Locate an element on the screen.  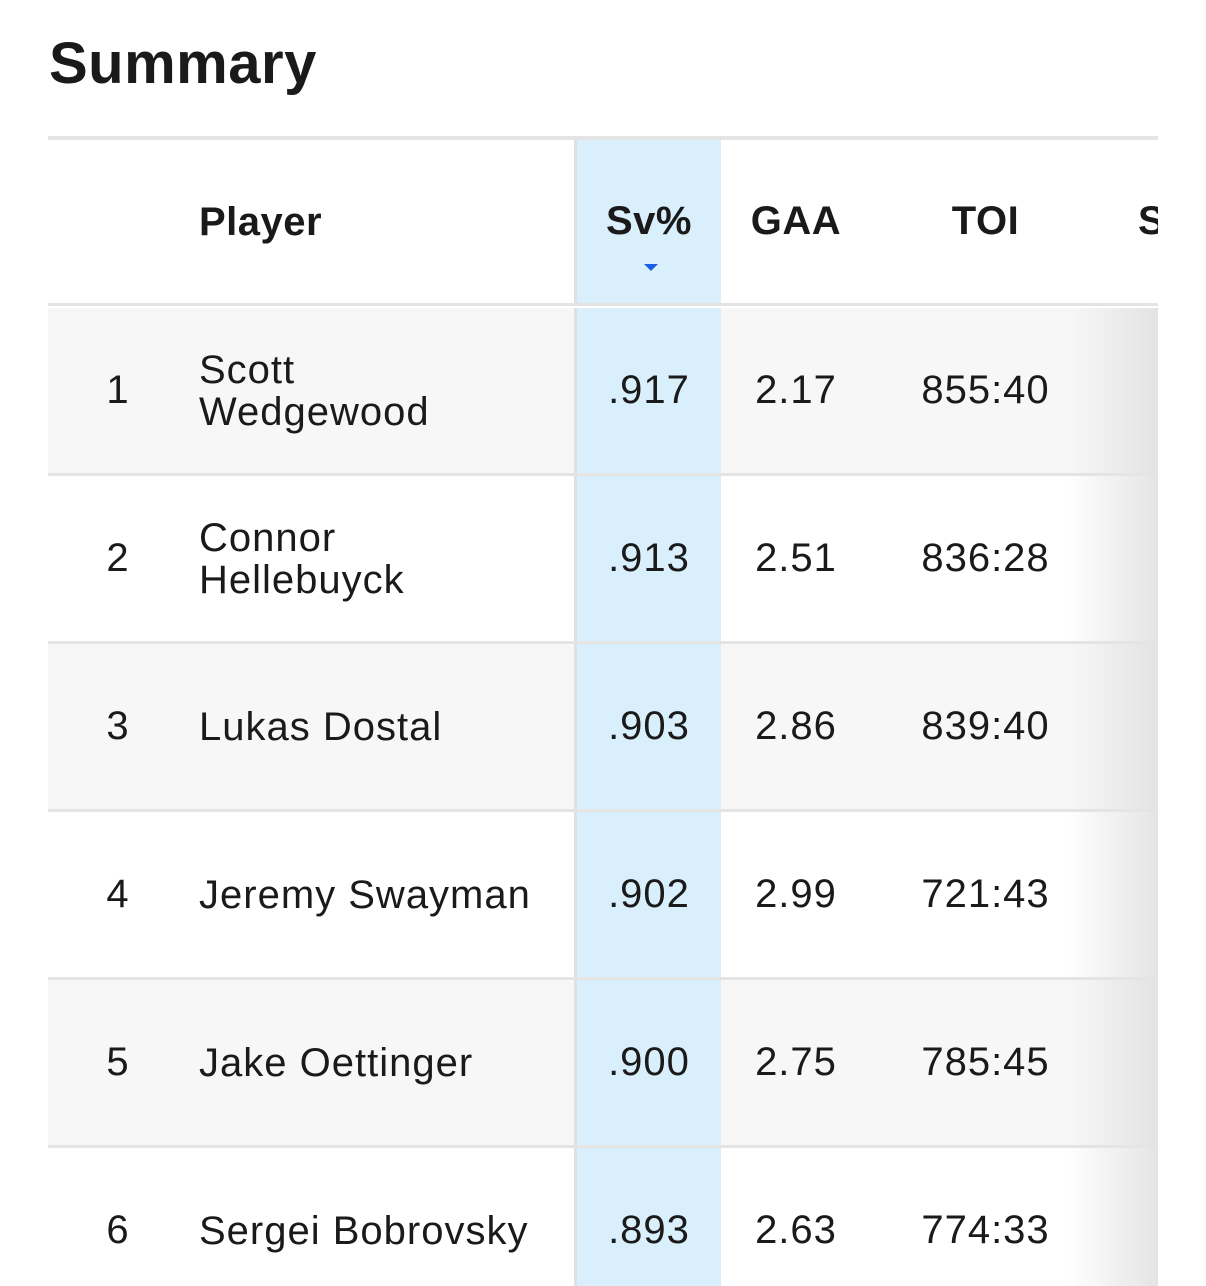
rank-cell: 1 is located at coordinates (118, 390).